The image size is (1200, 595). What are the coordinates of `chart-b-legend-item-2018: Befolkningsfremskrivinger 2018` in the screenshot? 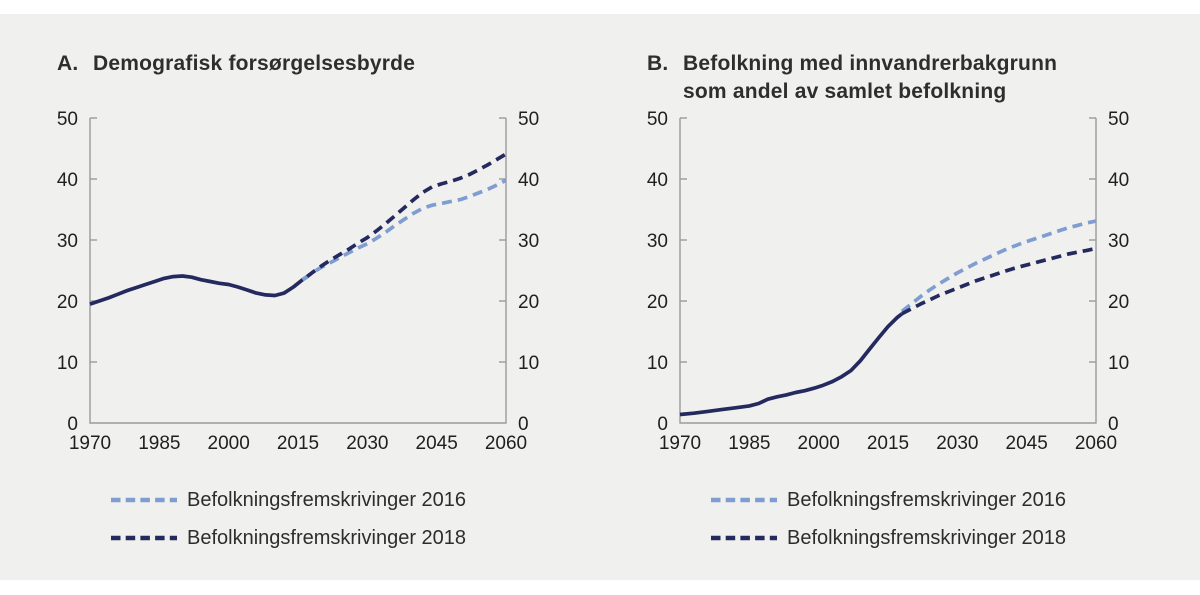 It's located at (888, 538).